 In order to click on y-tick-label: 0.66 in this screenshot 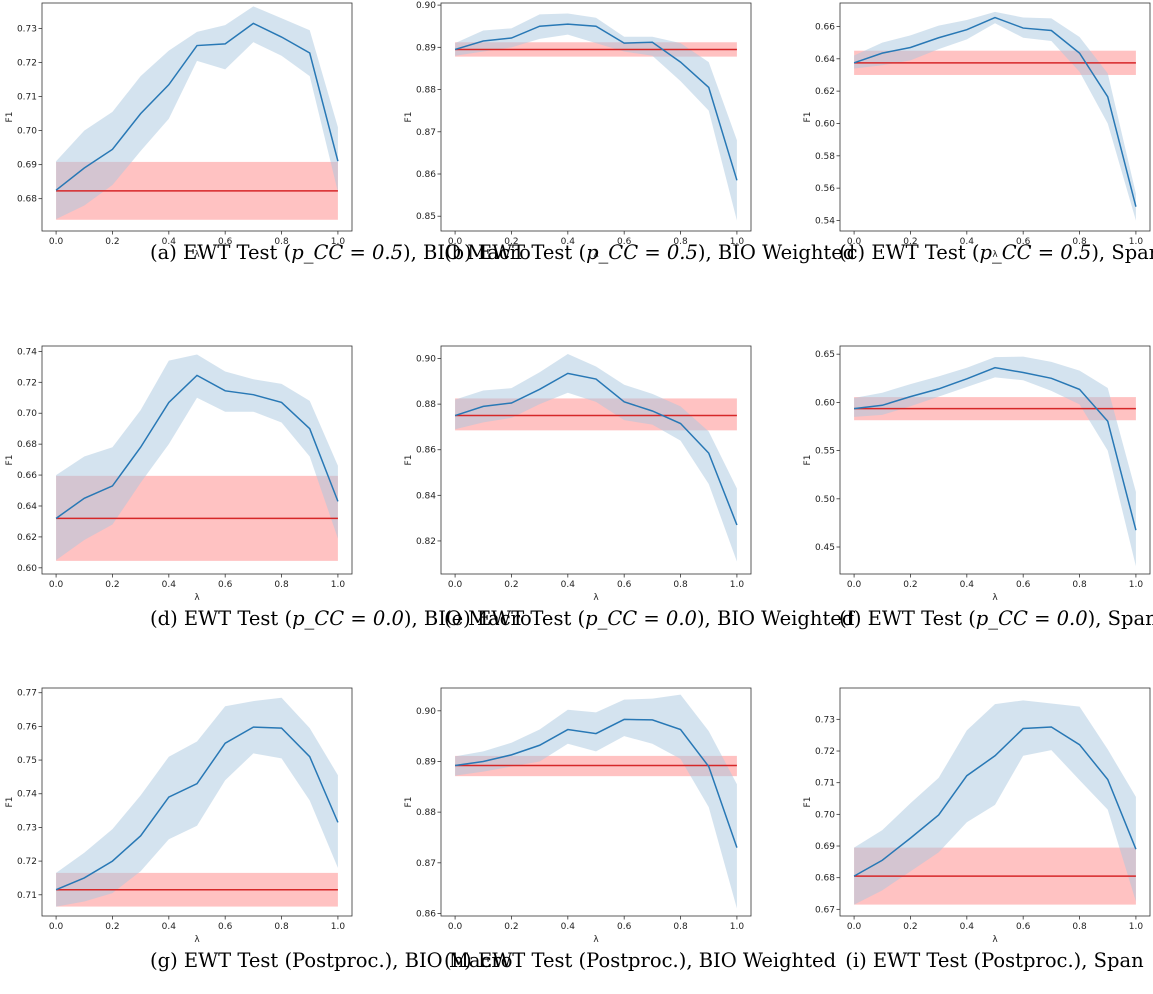, I will do `click(825, 27)`.